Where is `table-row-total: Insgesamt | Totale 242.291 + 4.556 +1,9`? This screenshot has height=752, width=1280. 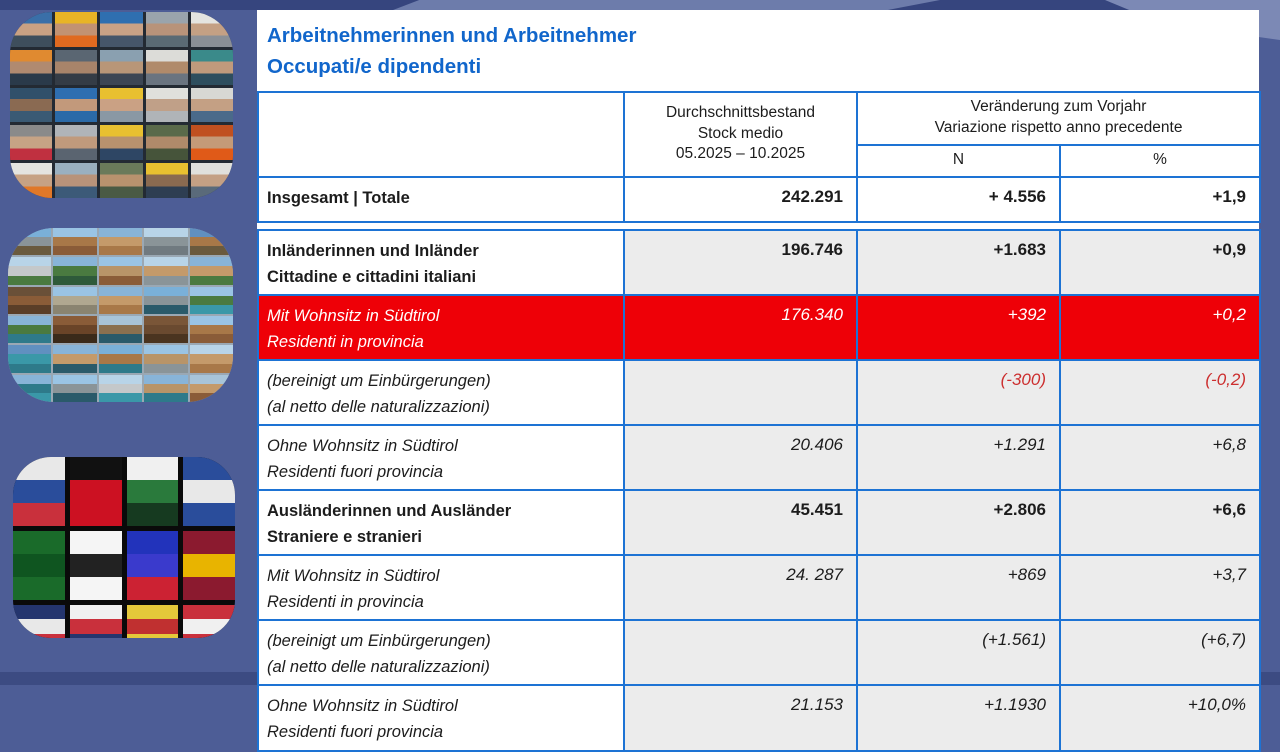
table-row-total: Insgesamt | Totale 242.291 + 4.556 +1,9 is located at coordinates (759, 199).